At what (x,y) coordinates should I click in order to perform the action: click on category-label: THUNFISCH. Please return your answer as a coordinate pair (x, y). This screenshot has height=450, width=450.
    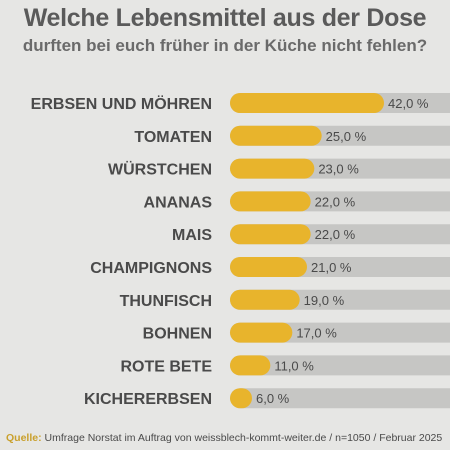
    Looking at the image, I should click on (166, 301).